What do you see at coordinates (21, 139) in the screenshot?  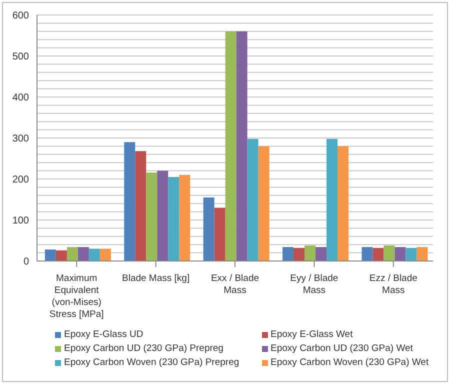 I see `y-tick-label: 300` at bounding box center [21, 139].